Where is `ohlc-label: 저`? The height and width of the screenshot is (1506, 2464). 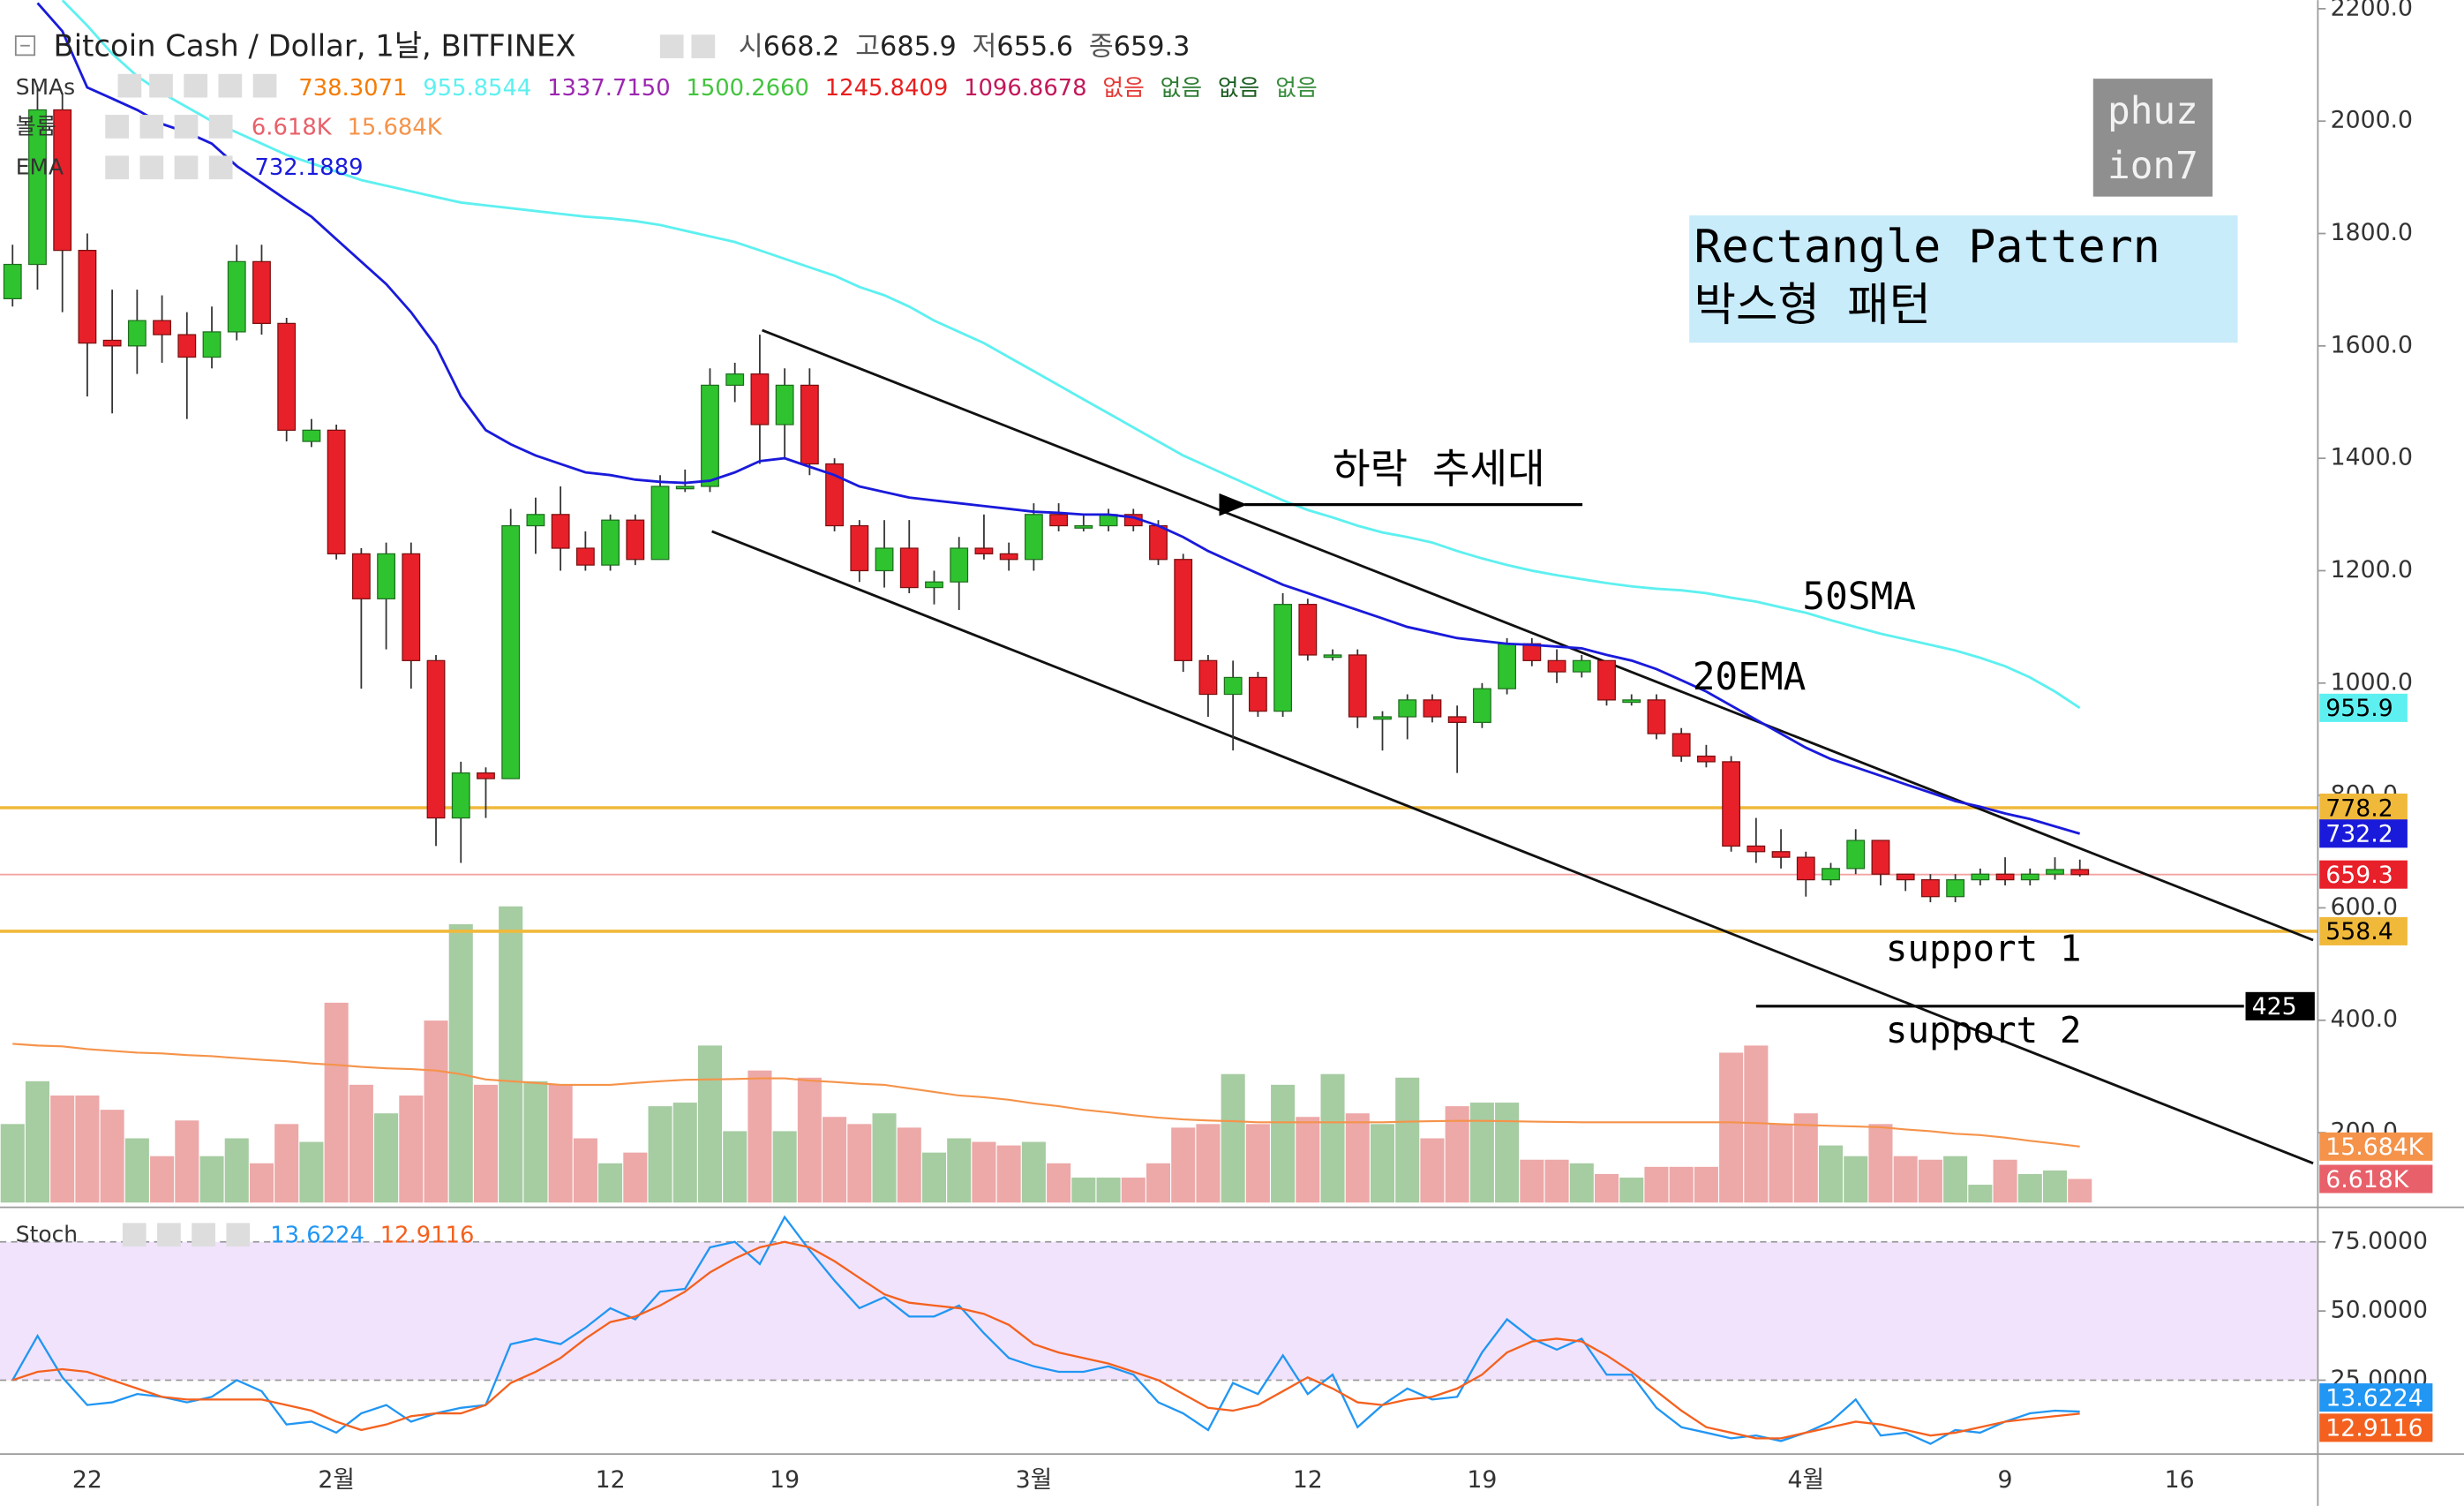
ohlc-label: 저 is located at coordinates (985, 46).